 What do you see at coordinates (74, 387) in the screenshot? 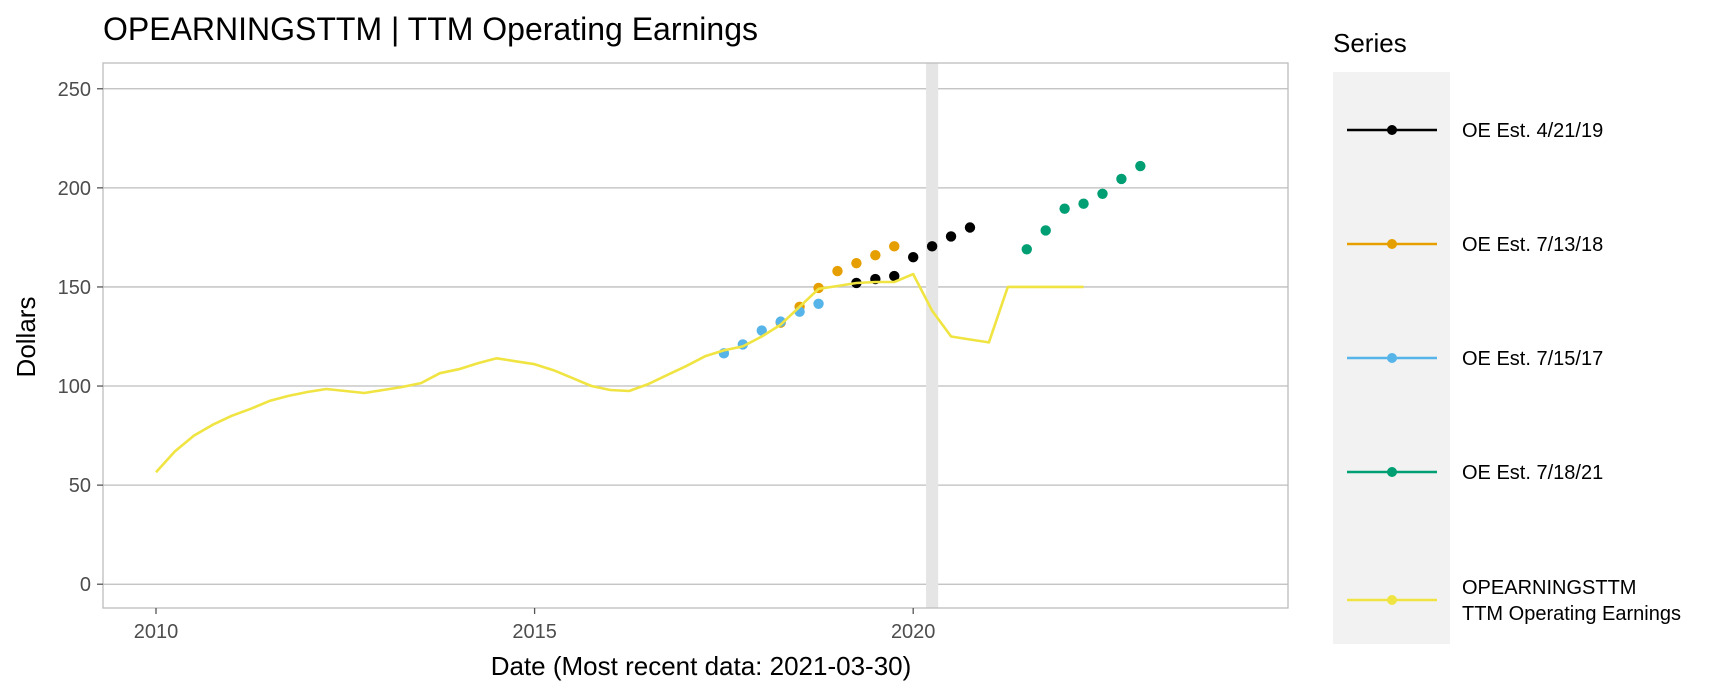
I see `y-tick-label: 100` at bounding box center [74, 387].